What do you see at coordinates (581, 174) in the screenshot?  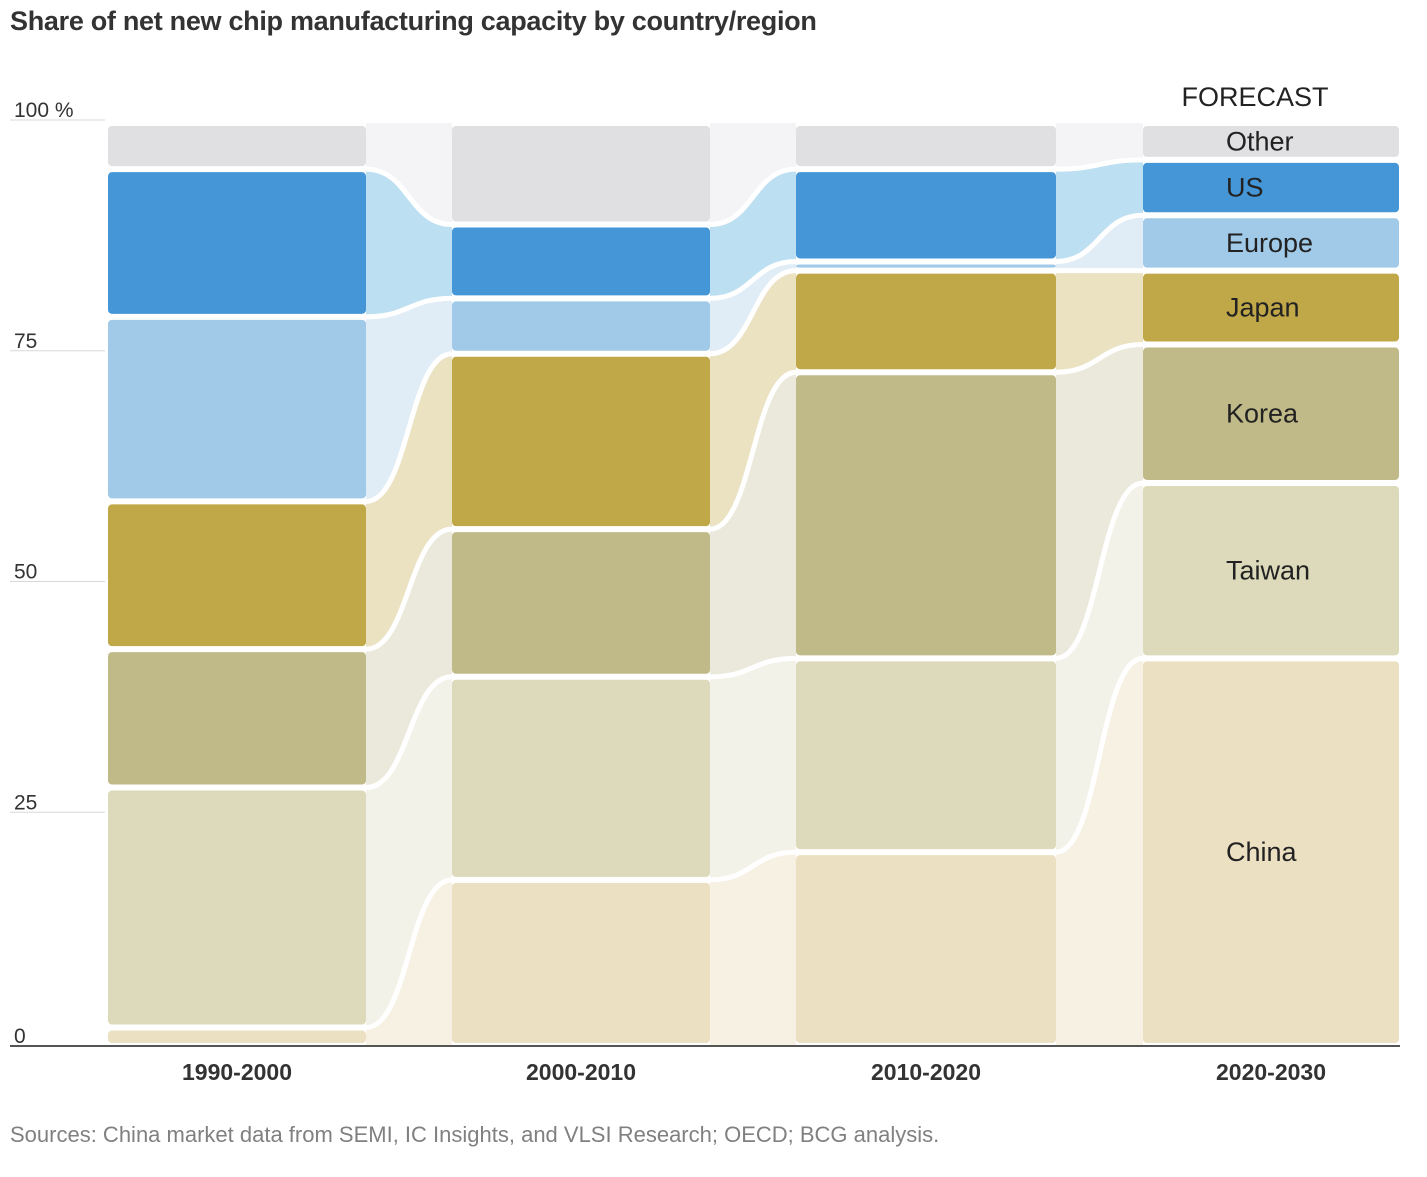 I see `bar-other-2000-2010` at bounding box center [581, 174].